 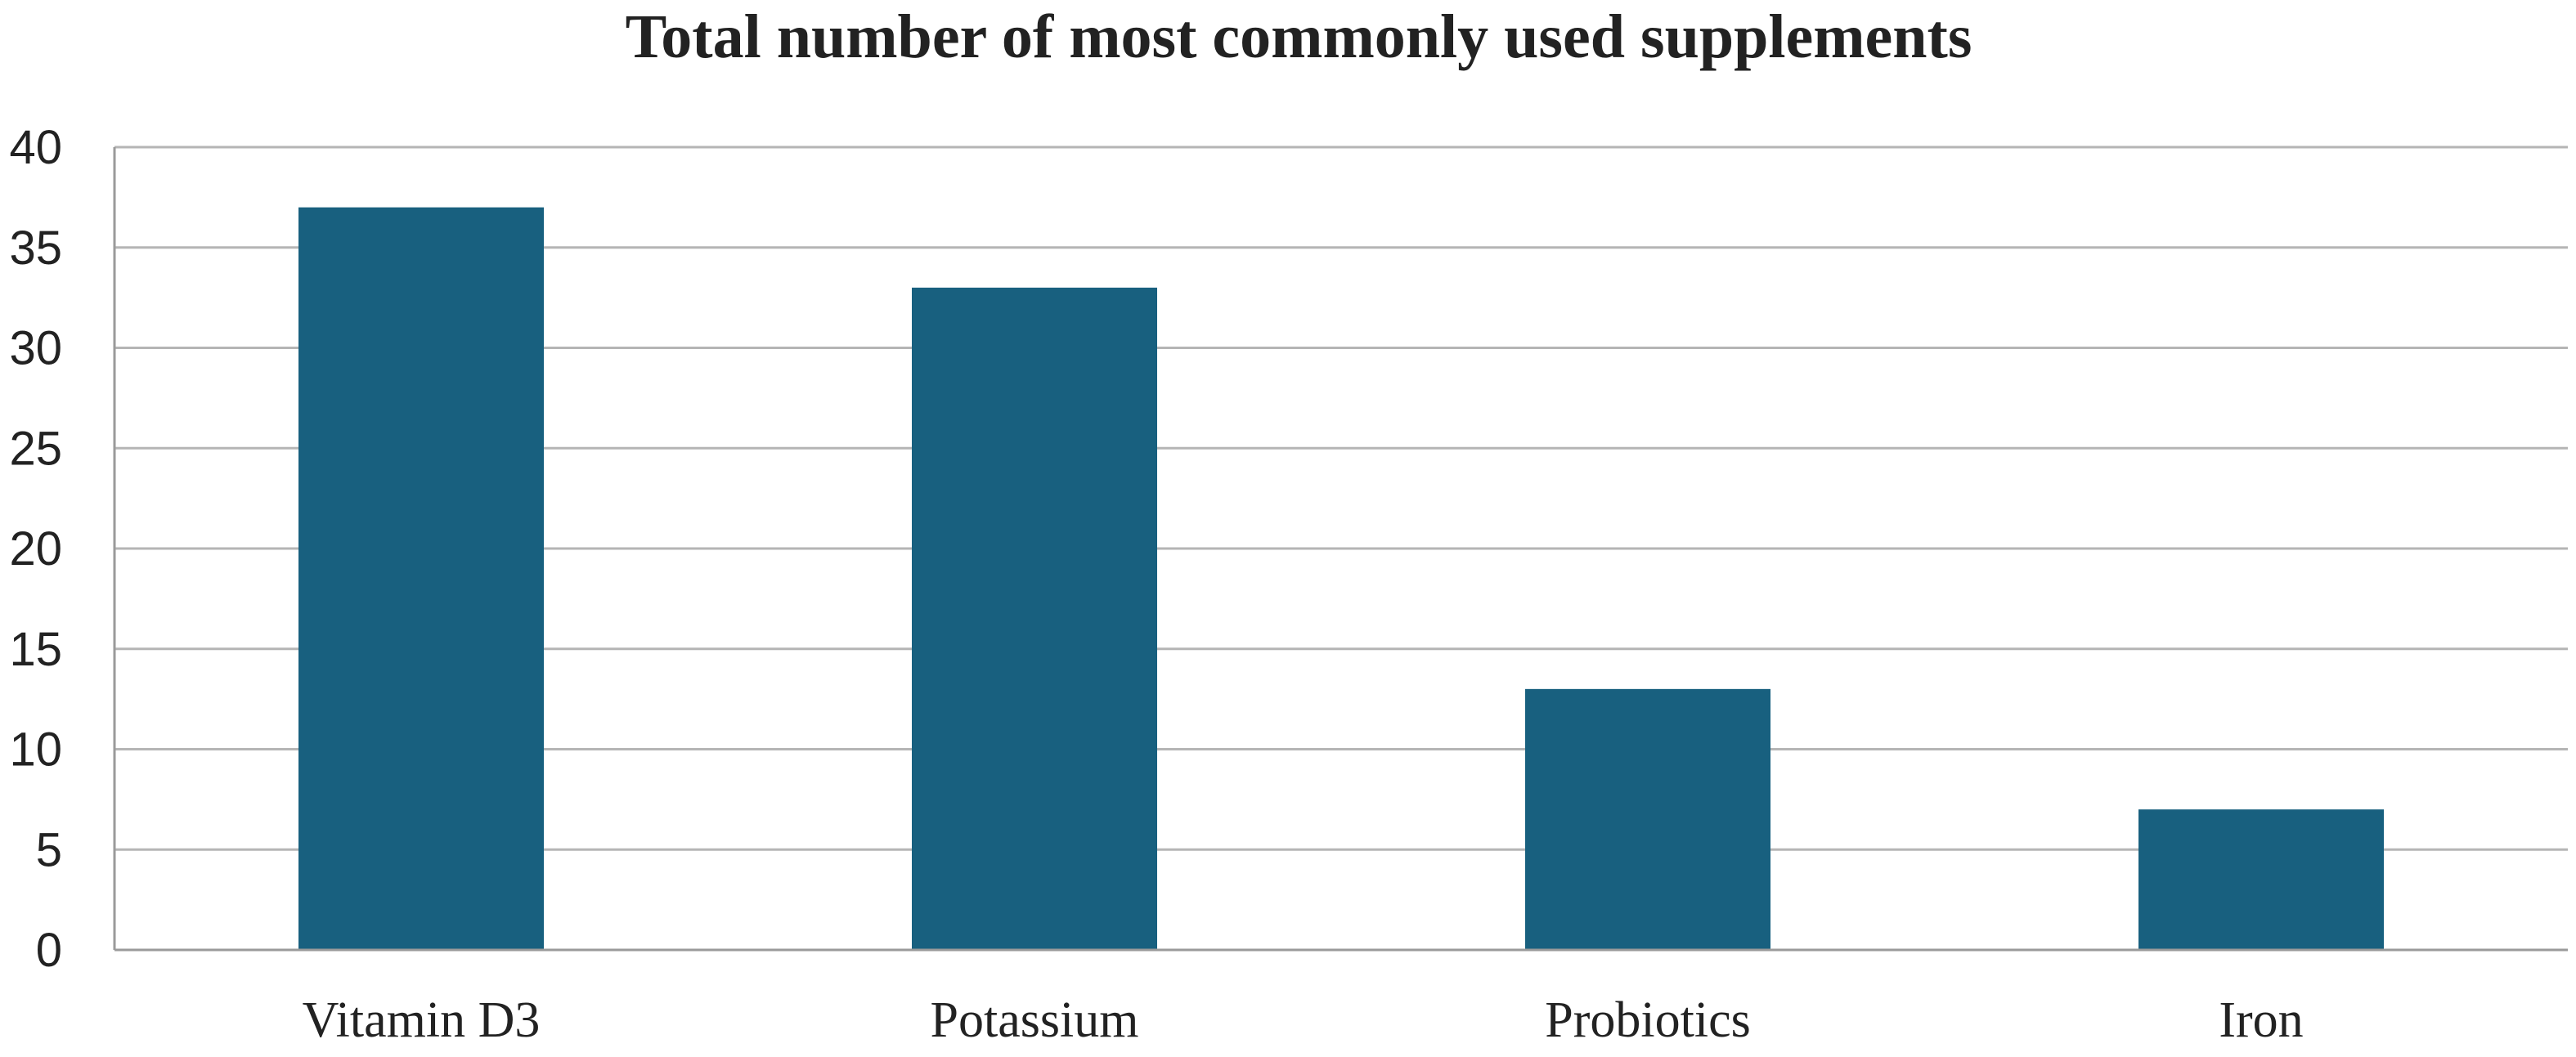 I want to click on y-tick-label: 10, so click(x=35, y=750).